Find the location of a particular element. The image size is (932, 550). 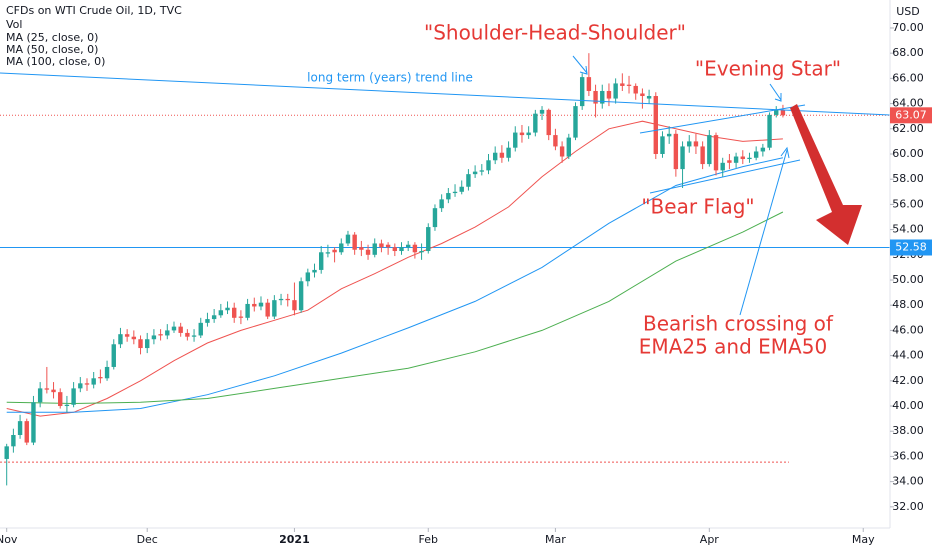

y-tick-label: 60.00 is located at coordinates (908, 153).